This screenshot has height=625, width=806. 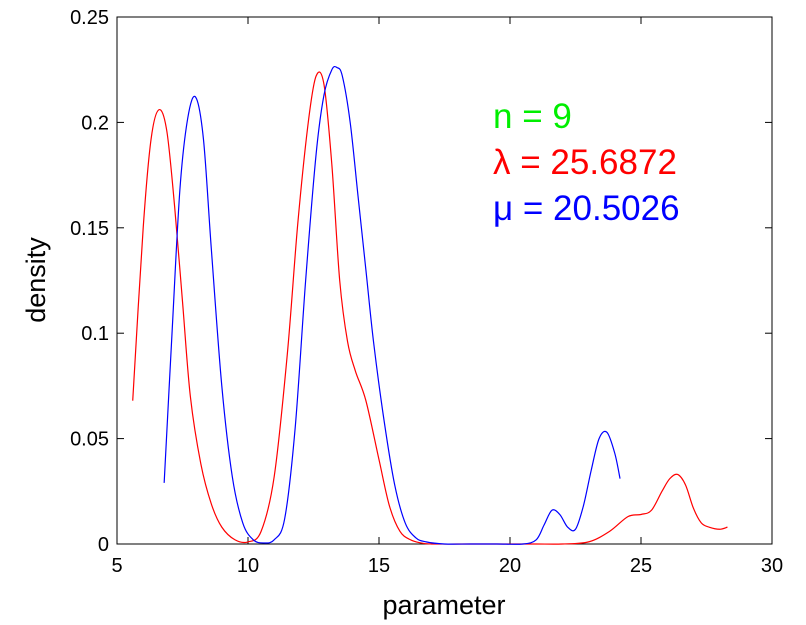 I want to click on x-tick-label: 5, so click(x=116, y=566).